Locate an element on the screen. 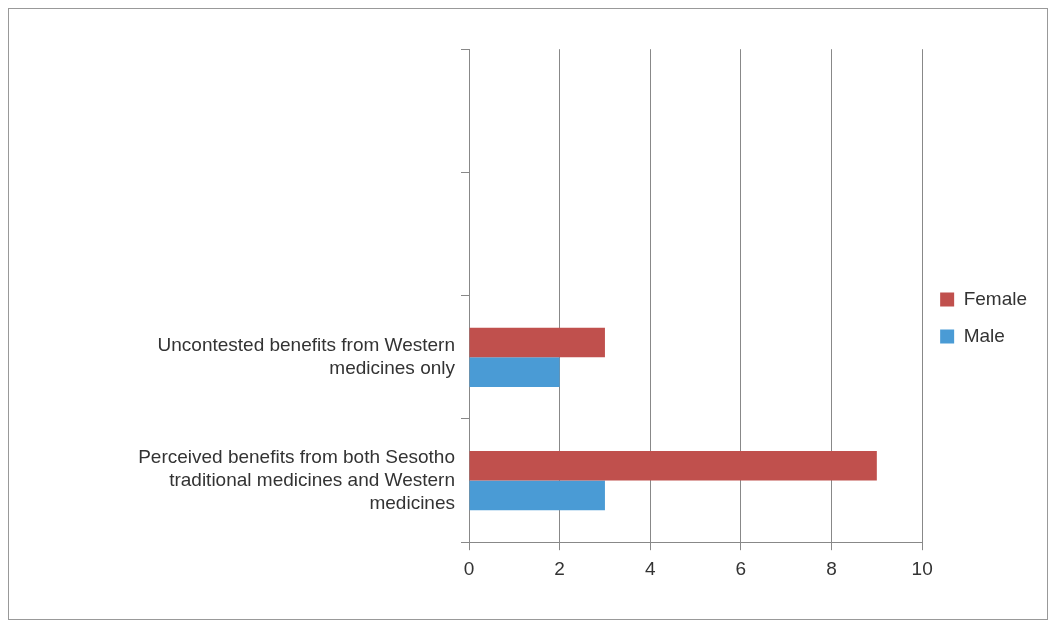 This screenshot has width=1055, height=626. x-tick-label: 6 is located at coordinates (741, 568).